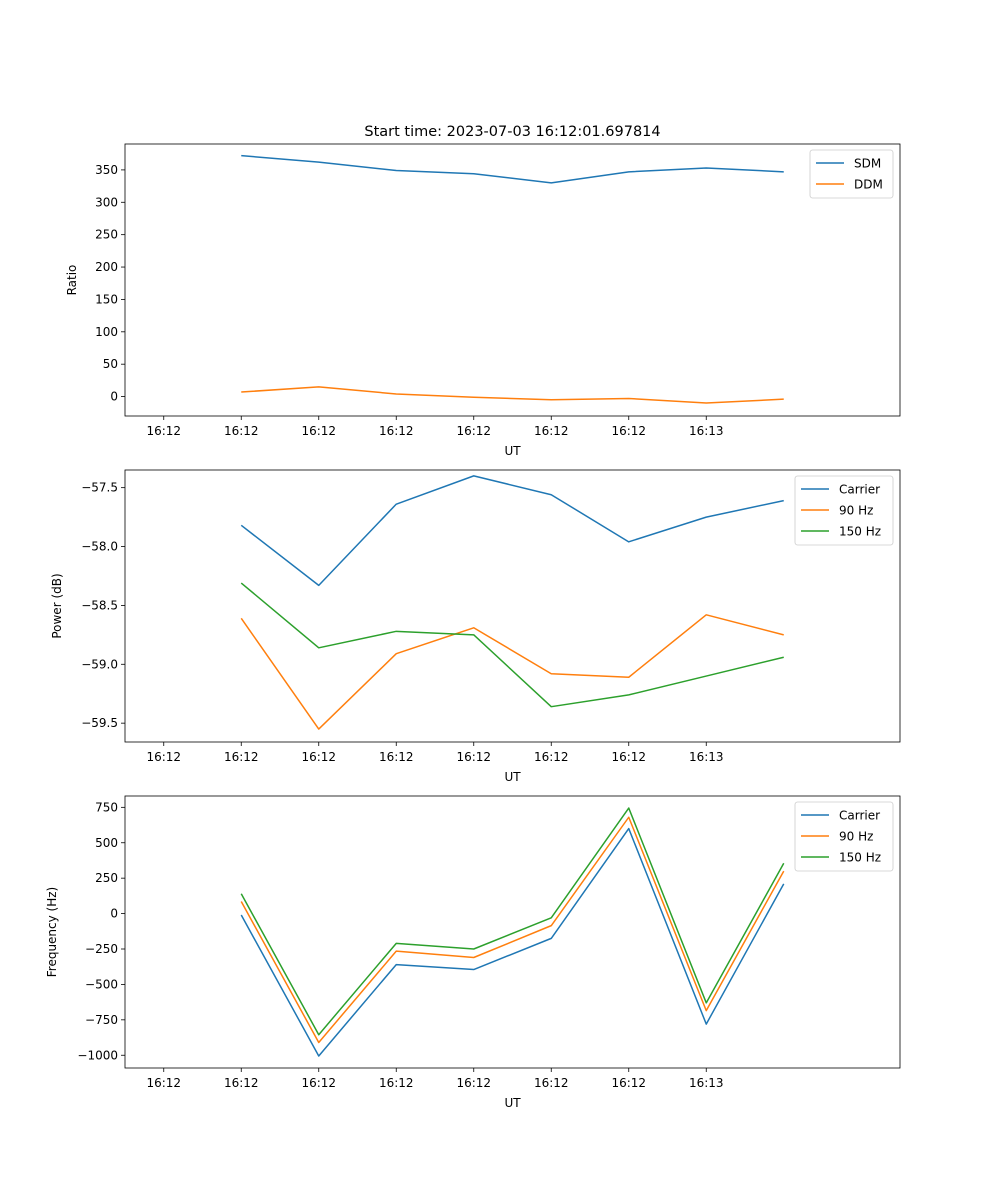 This screenshot has height=1200, width=1000. I want to click on y-tick-label: 500, so click(106, 843).